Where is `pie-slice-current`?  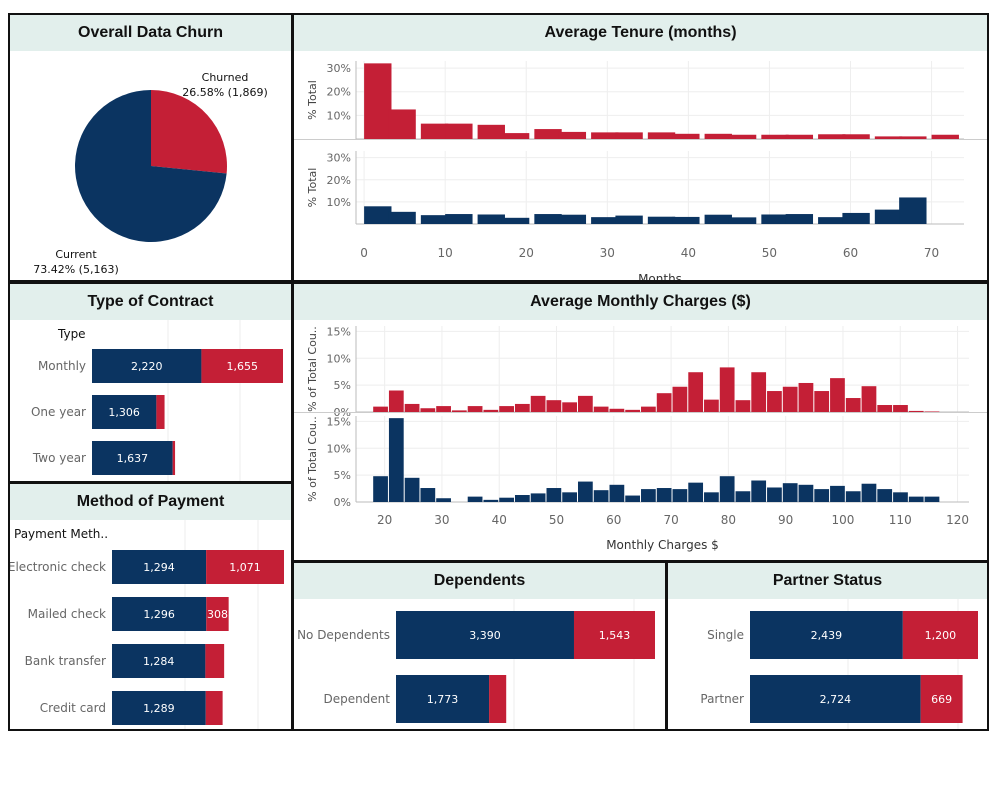 pie-slice-current is located at coordinates (150, 166).